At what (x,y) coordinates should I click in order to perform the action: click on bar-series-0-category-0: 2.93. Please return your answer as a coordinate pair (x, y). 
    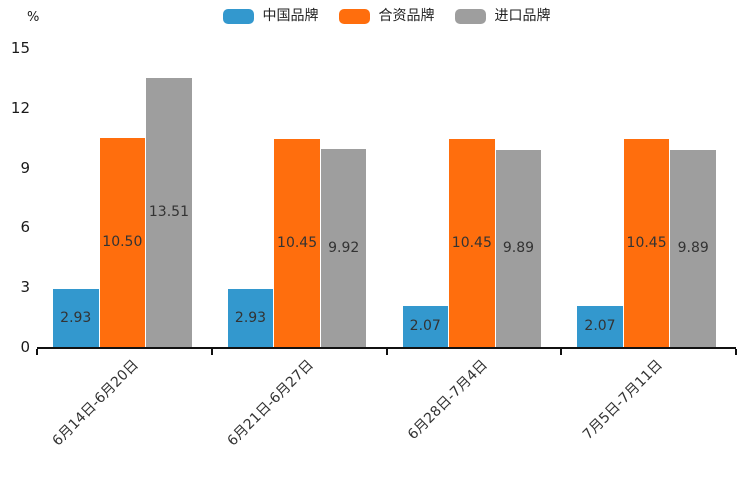
    Looking at the image, I should click on (76, 317).